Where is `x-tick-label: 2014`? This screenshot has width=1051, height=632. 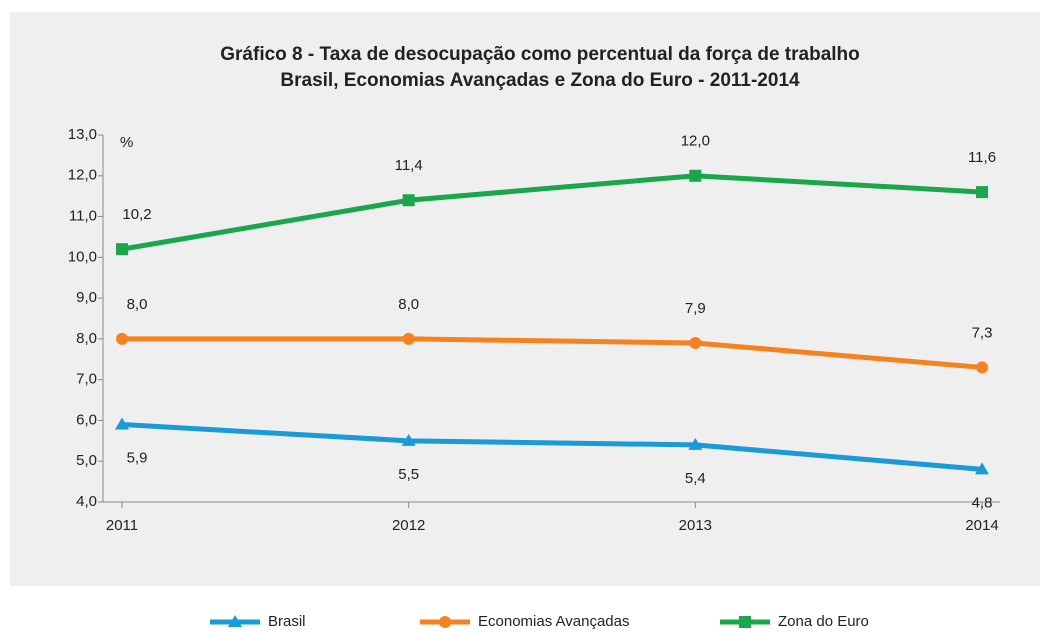
x-tick-label: 2014 is located at coordinates (981, 525).